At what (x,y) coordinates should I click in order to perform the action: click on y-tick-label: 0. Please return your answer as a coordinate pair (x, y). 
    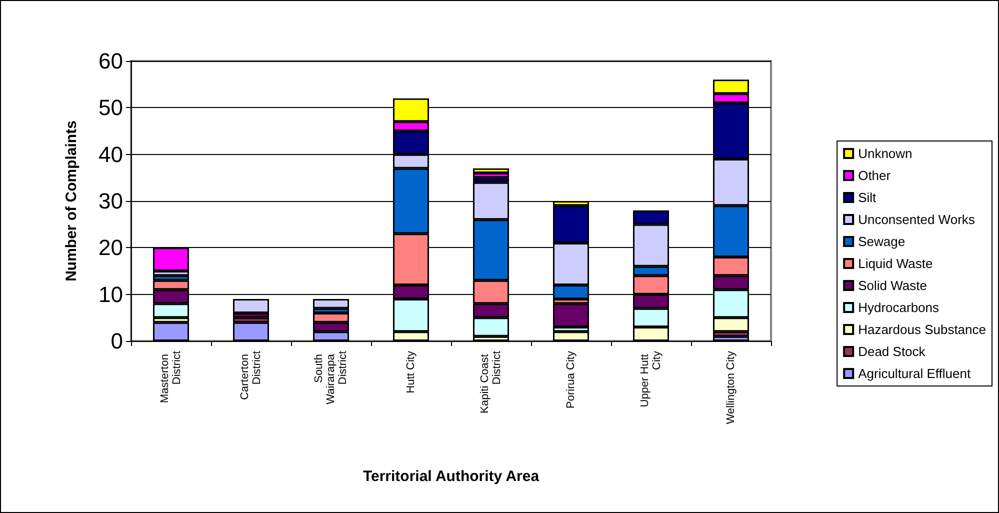
    Looking at the image, I should click on (116, 341).